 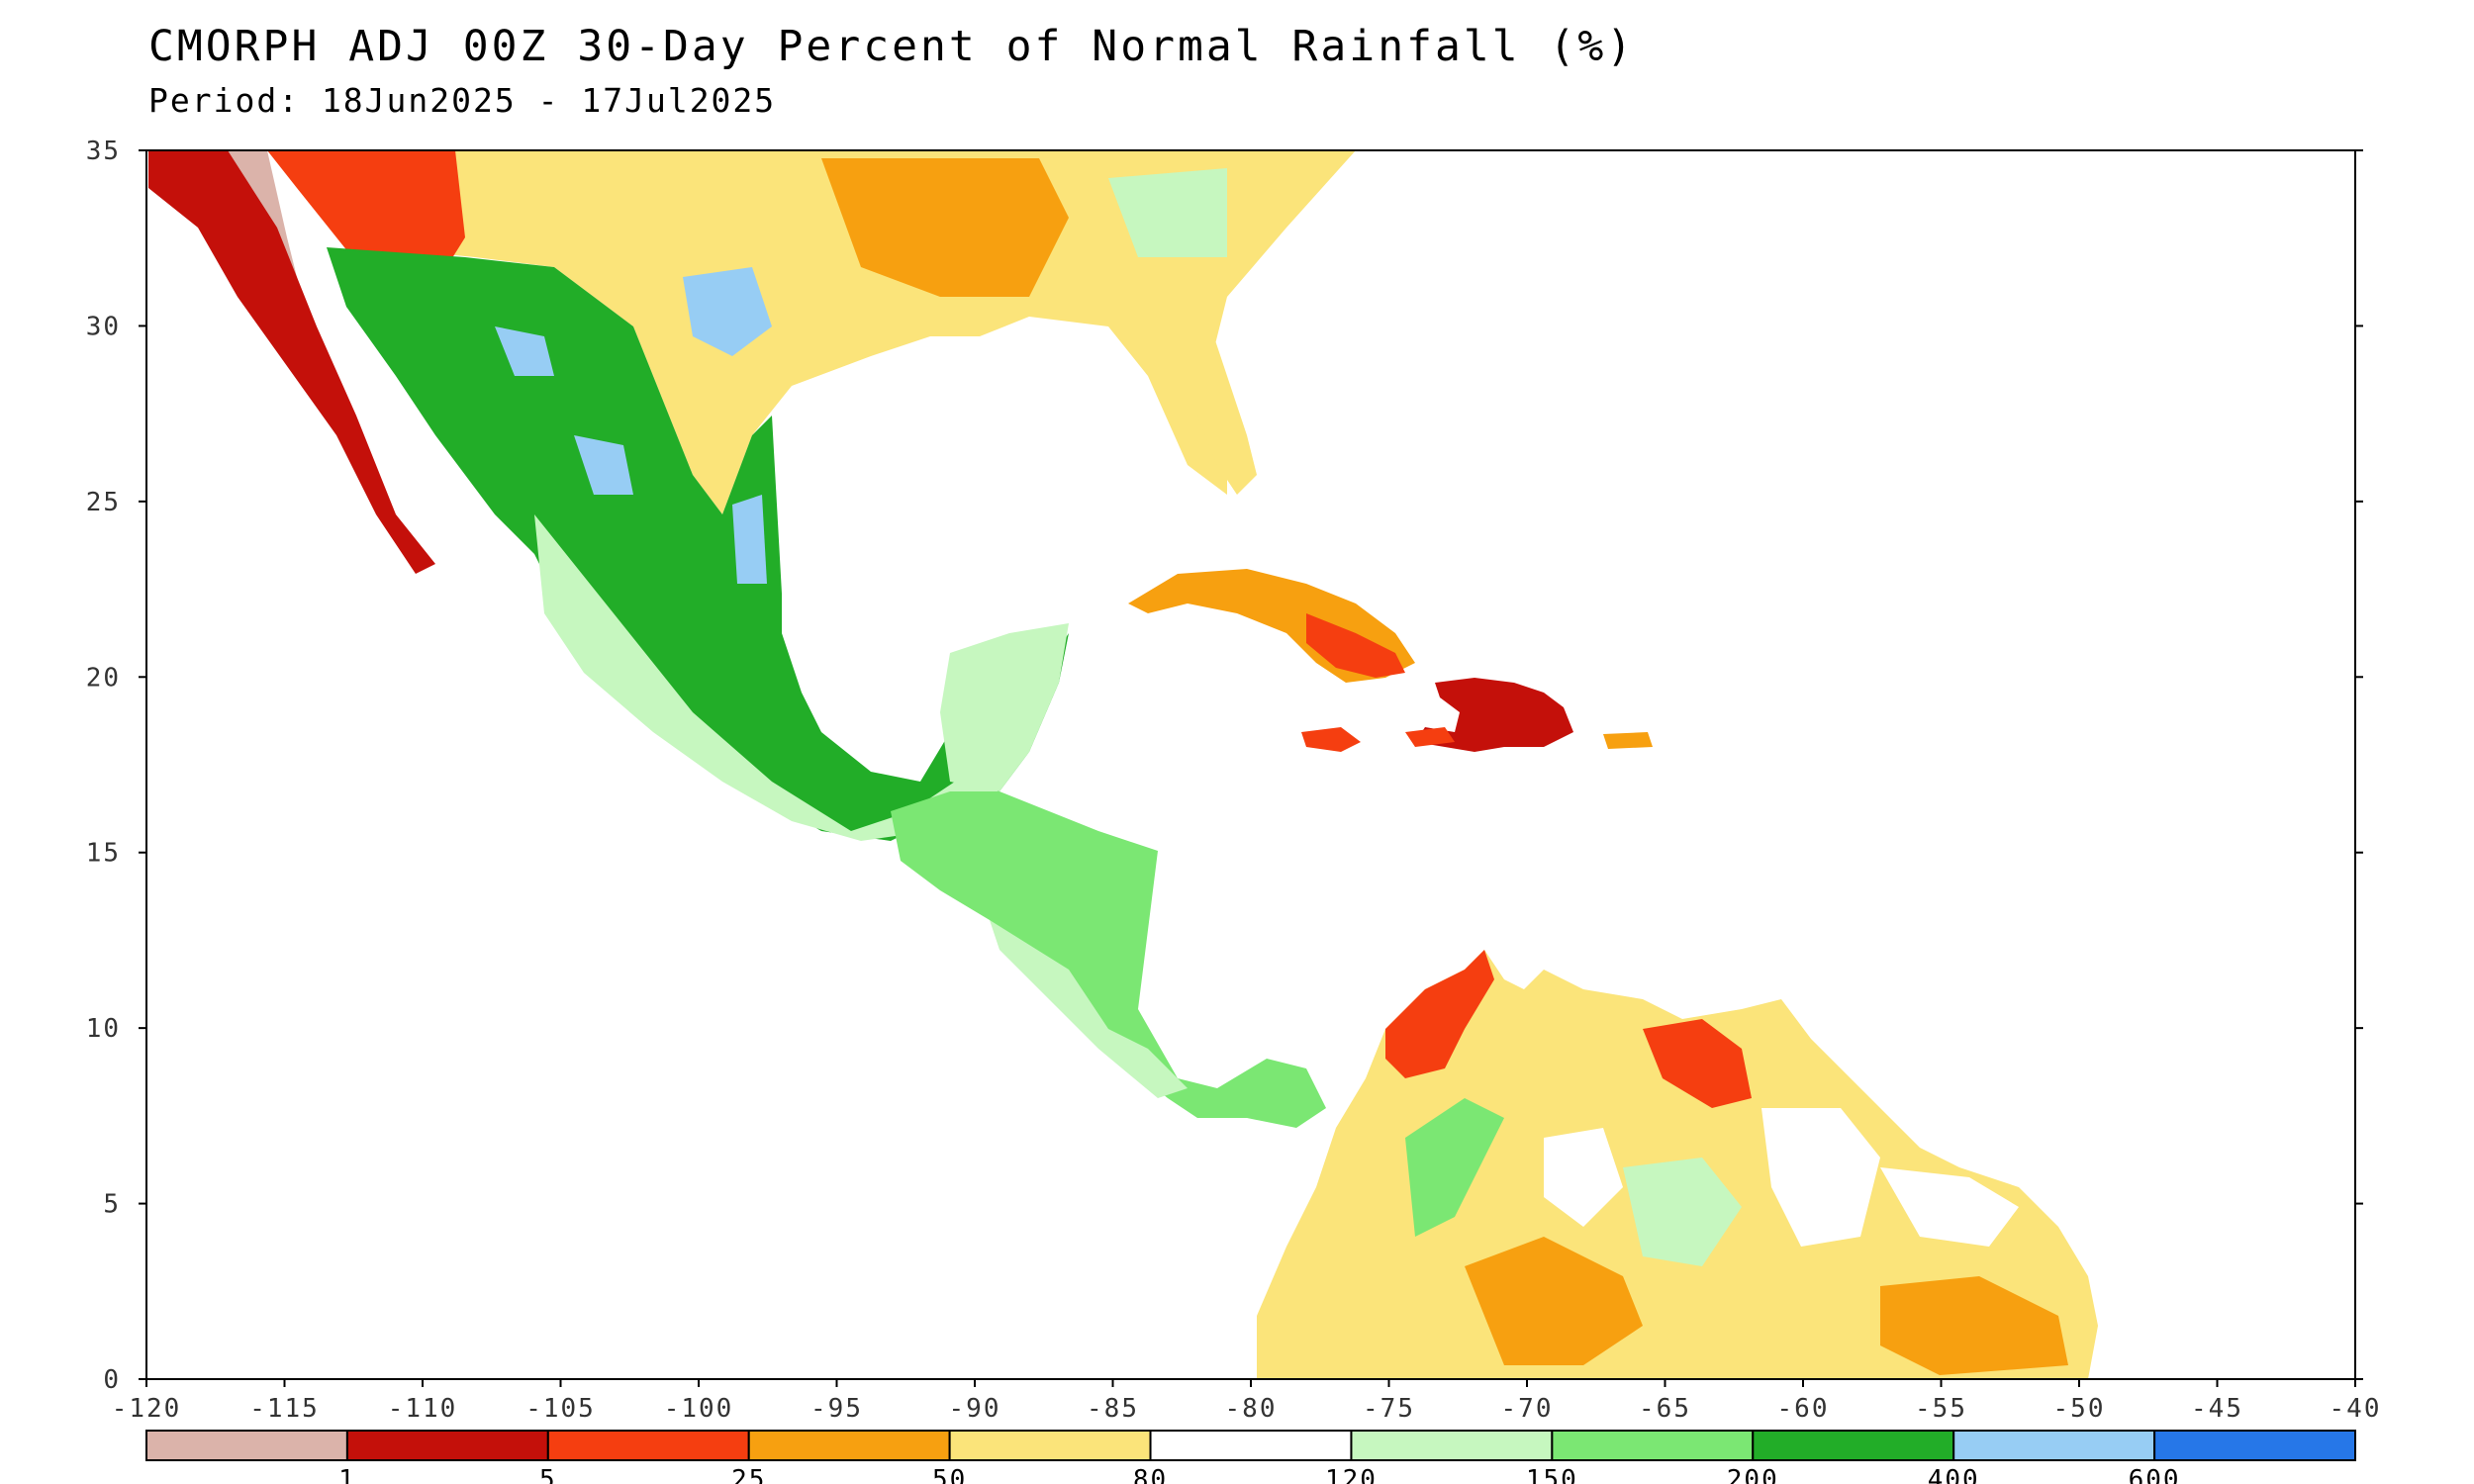 I want to click on region-central-america-light, so click(x=1089, y=1009).